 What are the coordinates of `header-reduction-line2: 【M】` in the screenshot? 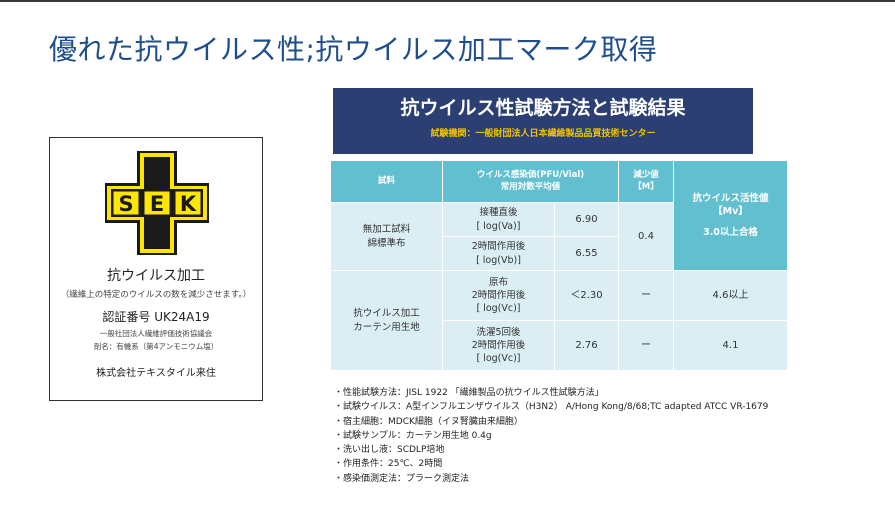 It's located at (646, 186).